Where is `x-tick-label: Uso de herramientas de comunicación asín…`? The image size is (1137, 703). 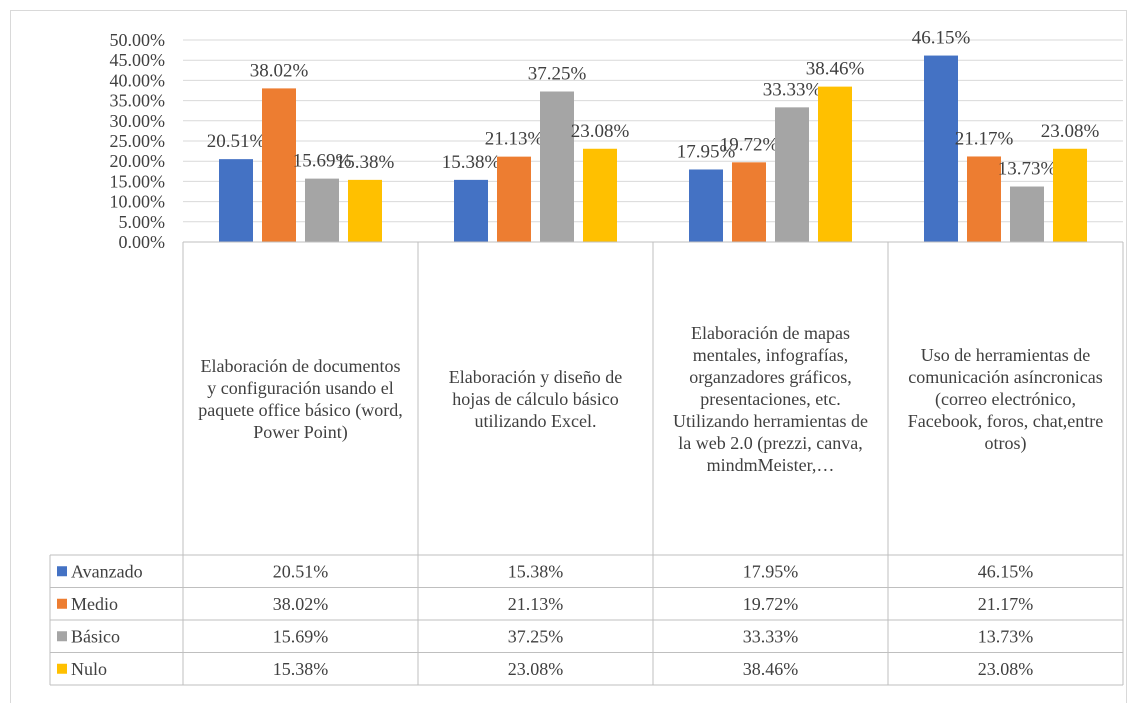 x-tick-label: Uso de herramientas de comunicación asín… is located at coordinates (1005, 398).